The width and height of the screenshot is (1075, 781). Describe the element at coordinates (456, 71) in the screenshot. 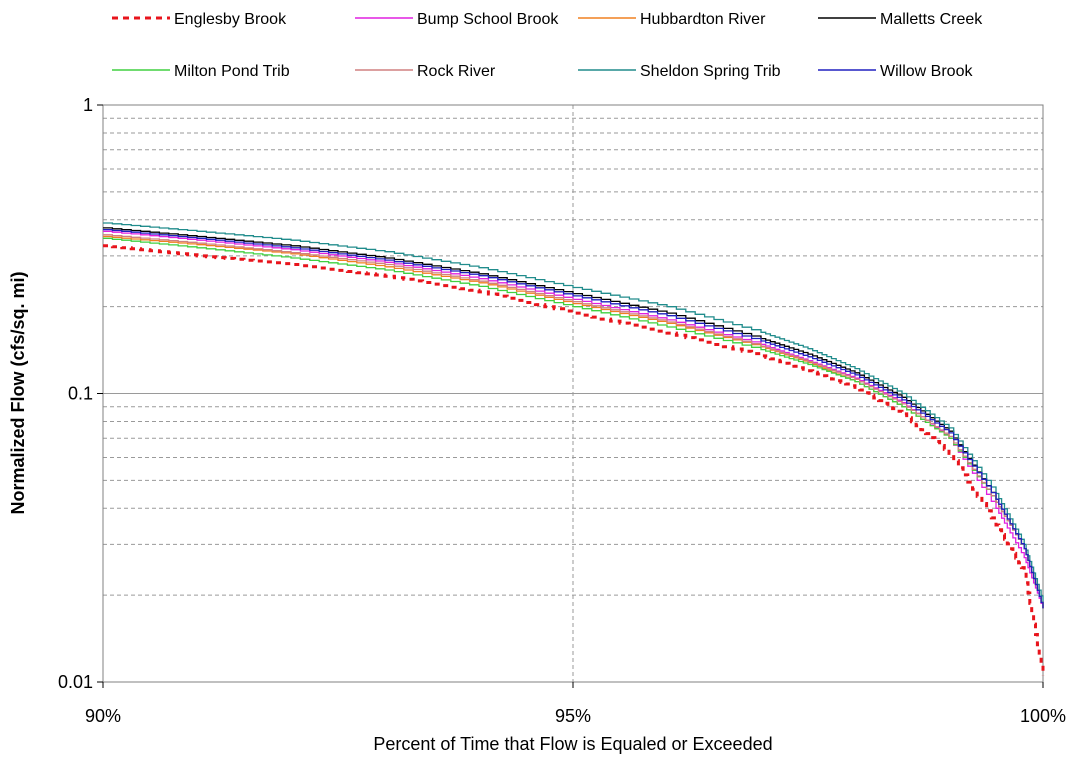

I see `legend-label: Rock River` at that location.